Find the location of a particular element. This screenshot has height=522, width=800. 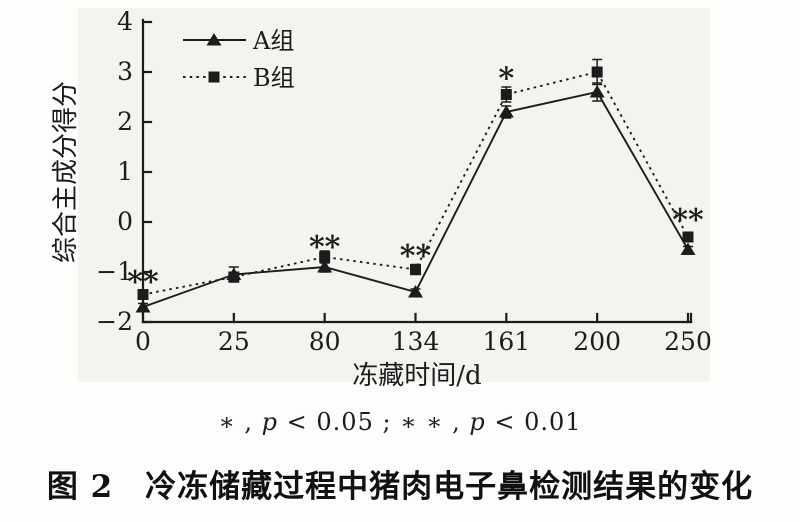

svg-text: 4 is located at coordinates (125, 21).